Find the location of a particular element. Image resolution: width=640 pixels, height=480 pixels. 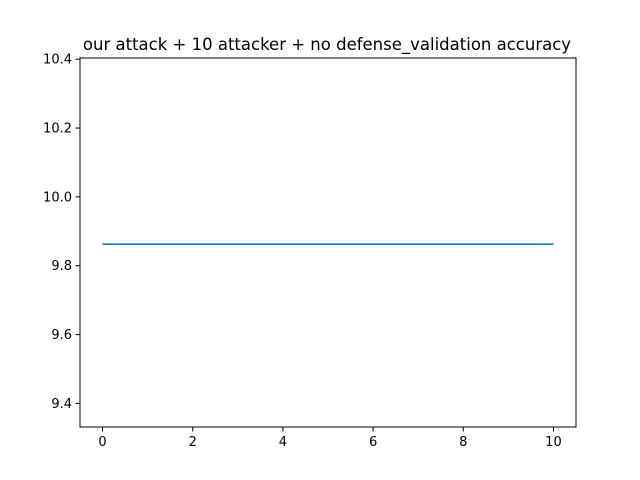

y-tick-label: 10.2 is located at coordinates (57, 129).